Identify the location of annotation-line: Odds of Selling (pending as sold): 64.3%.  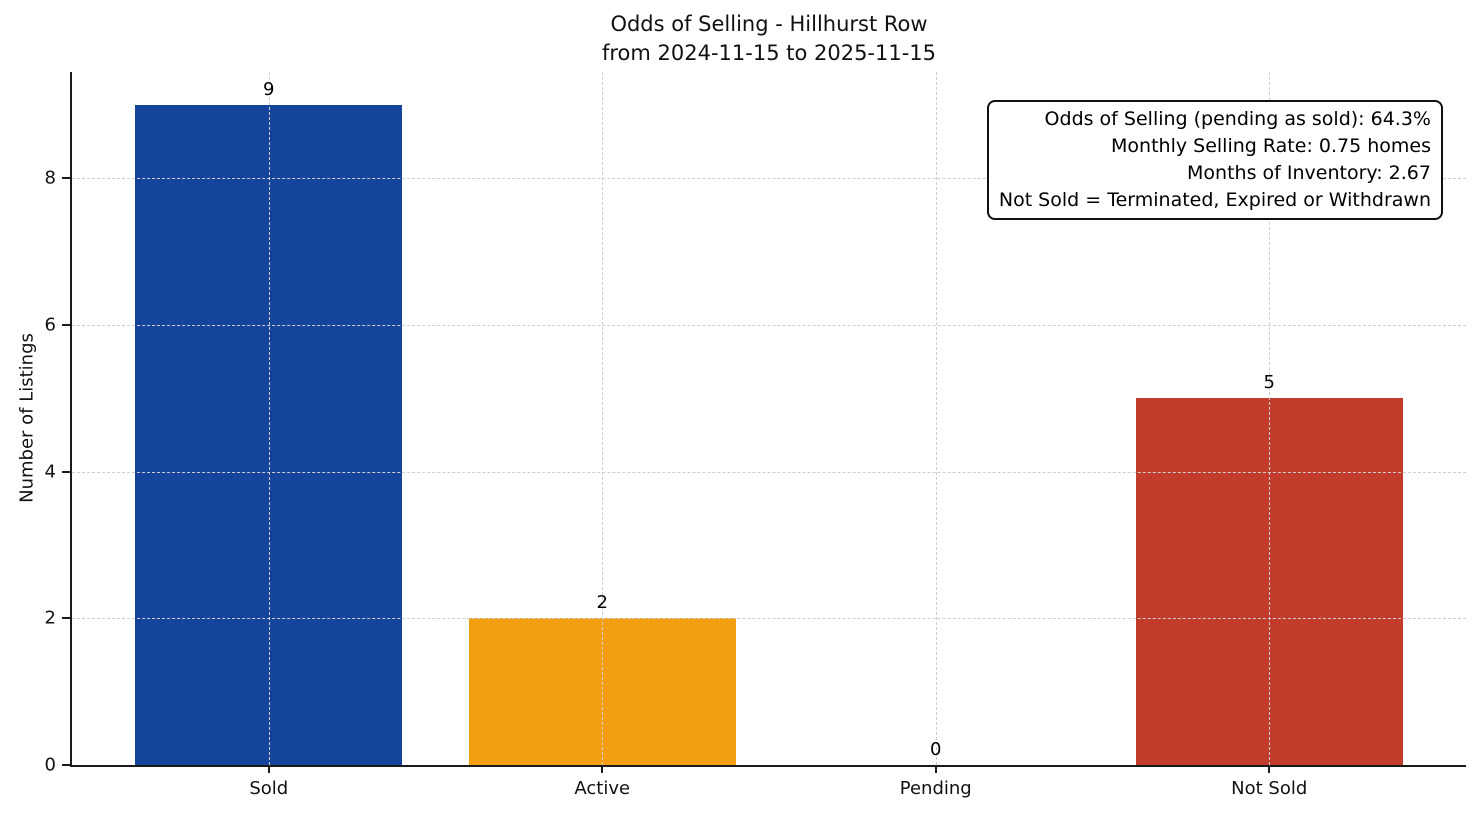
(1237, 119).